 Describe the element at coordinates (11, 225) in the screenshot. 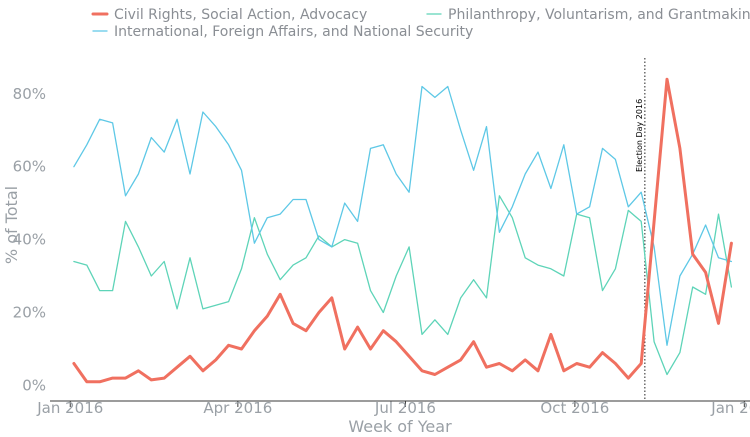

I see `y-axis-title: % of Total` at that location.